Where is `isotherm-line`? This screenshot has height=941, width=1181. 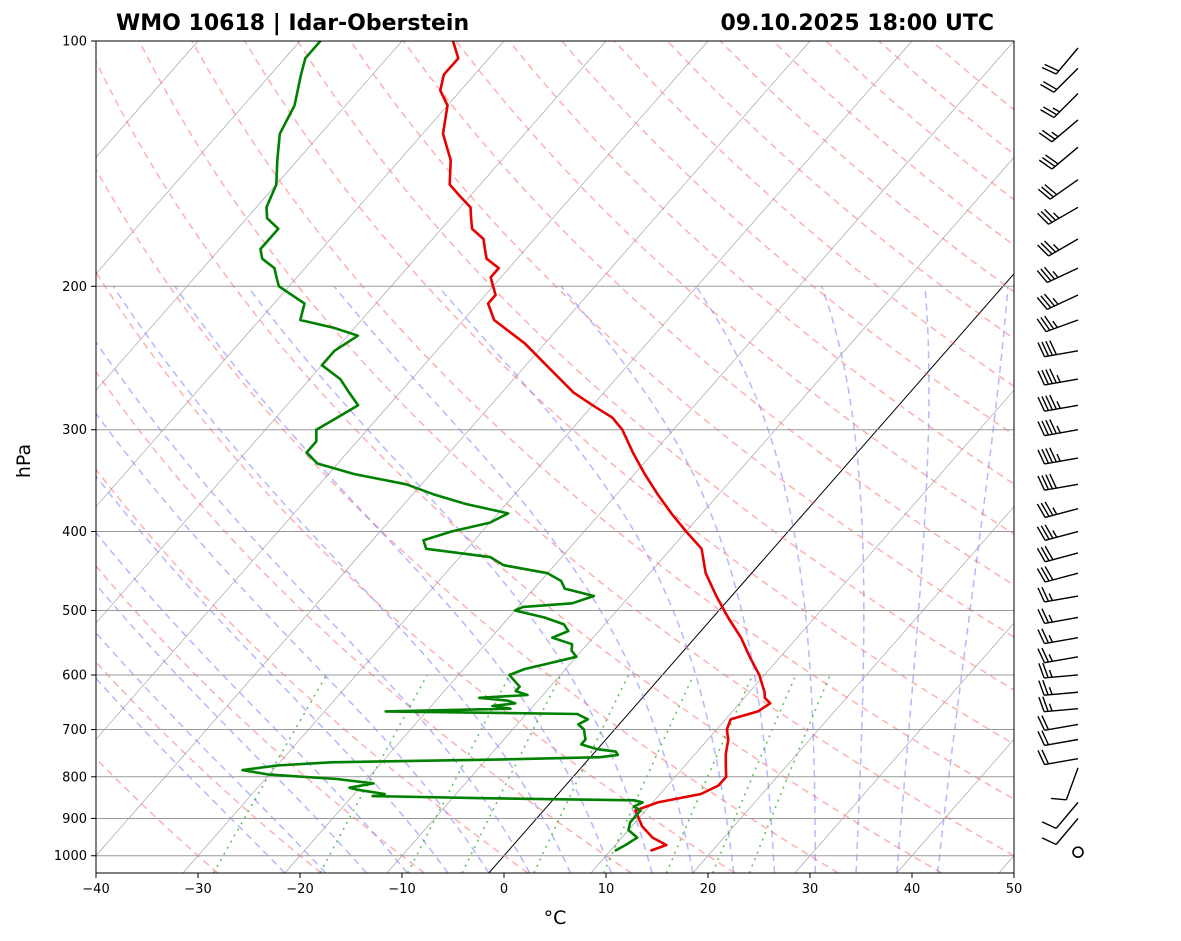 isotherm-line is located at coordinates (904, 747).